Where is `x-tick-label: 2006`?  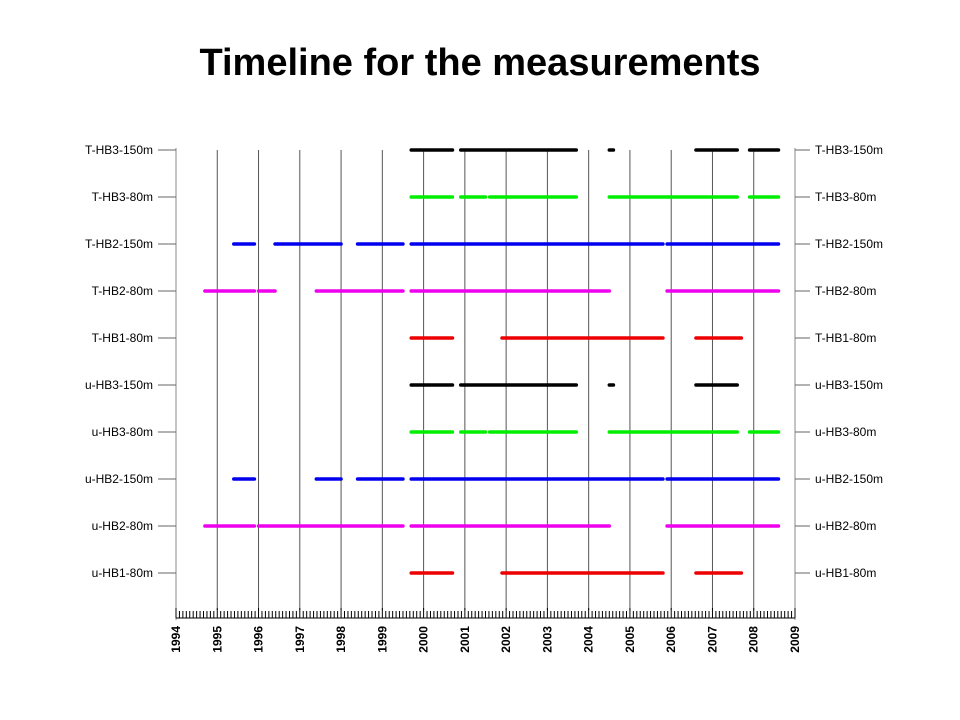 x-tick-label: 2006 is located at coordinates (671, 639).